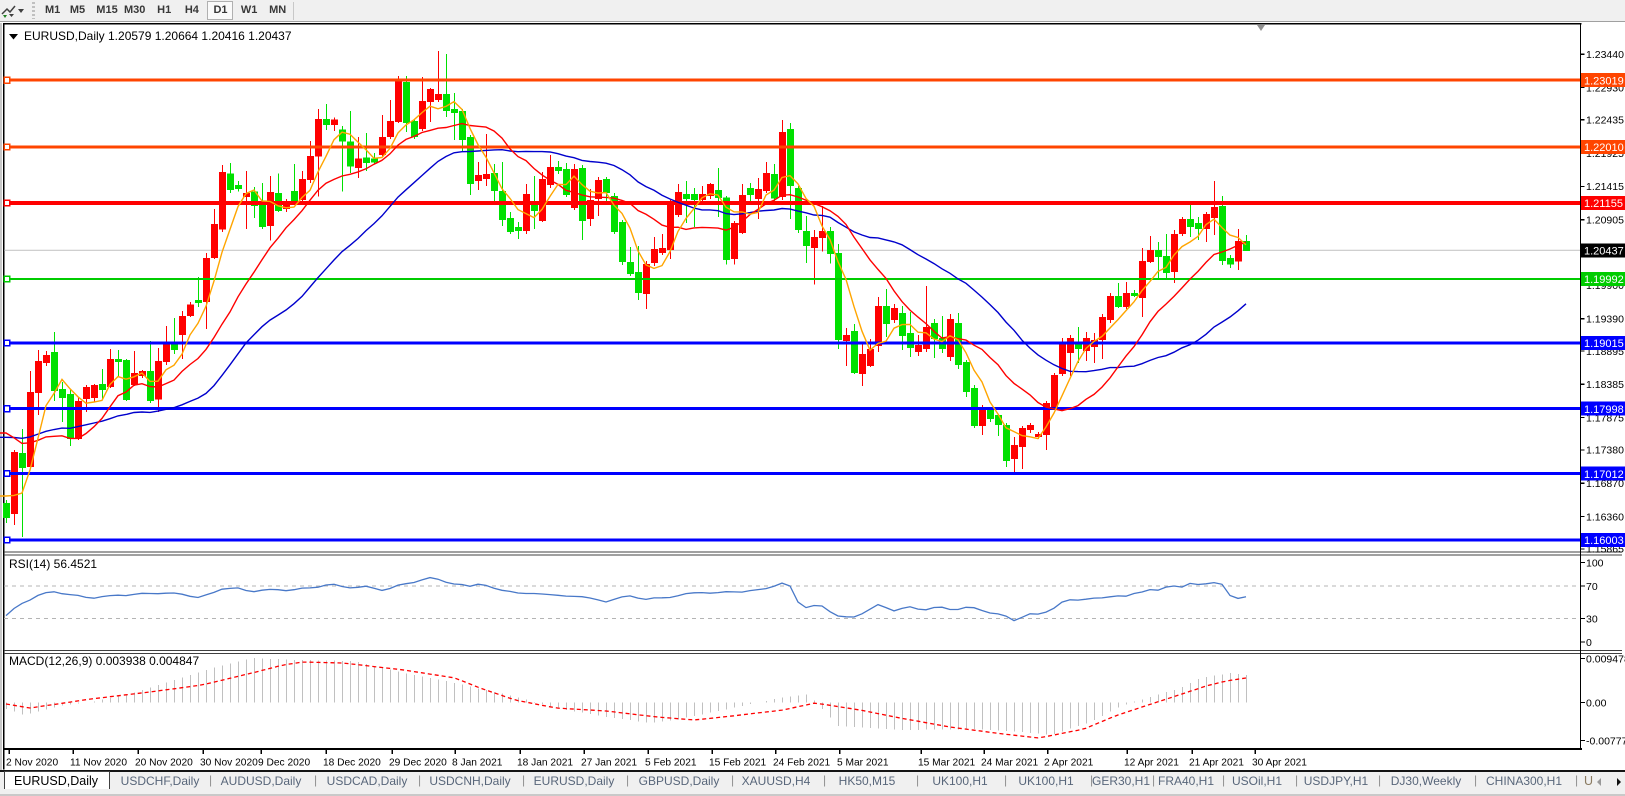 The image size is (1625, 796). I want to click on svg-text: 12 Apr 2021, so click(1151, 763).